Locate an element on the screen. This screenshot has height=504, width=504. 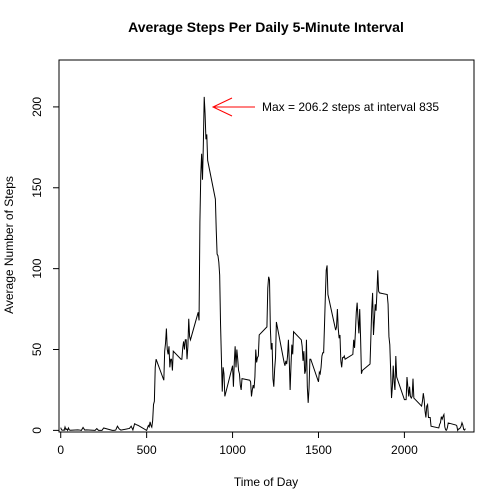
y-tick-label: 150 is located at coordinates (37, 187).